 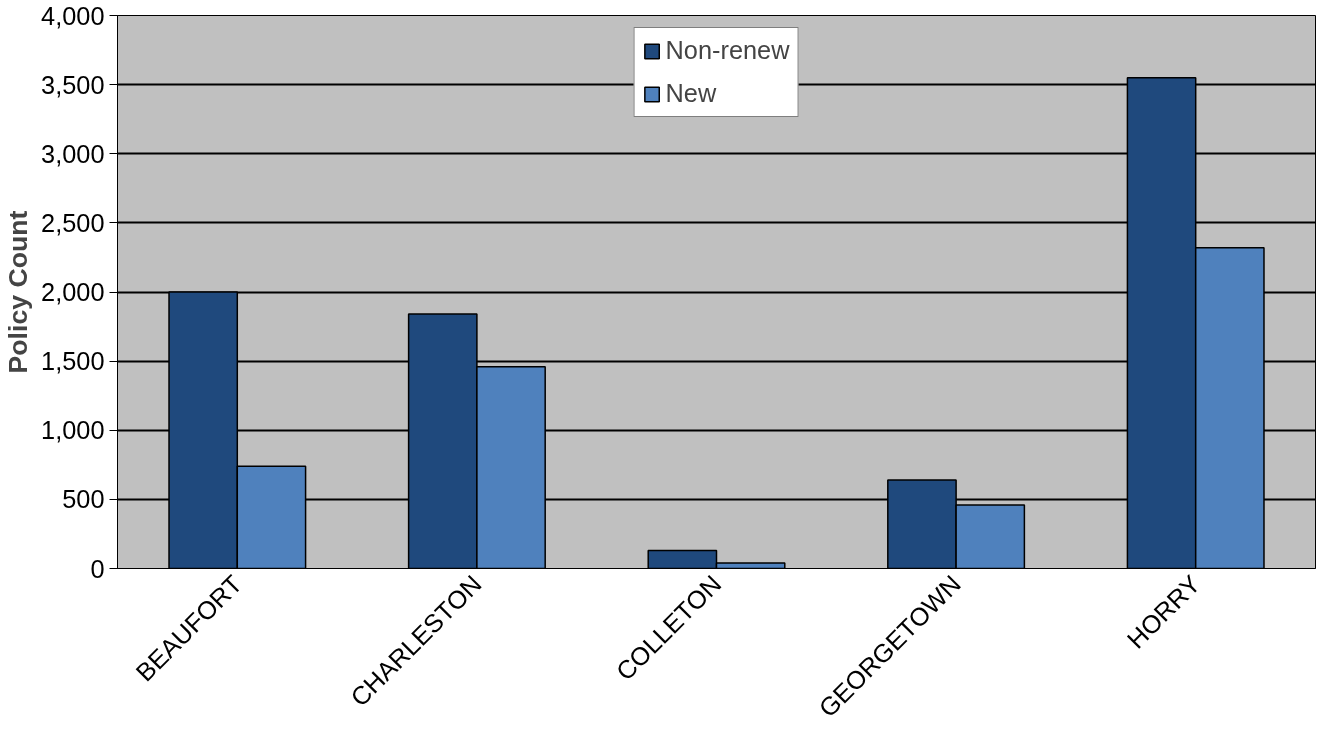 I want to click on y-tick-label: 500, so click(x=83, y=499).